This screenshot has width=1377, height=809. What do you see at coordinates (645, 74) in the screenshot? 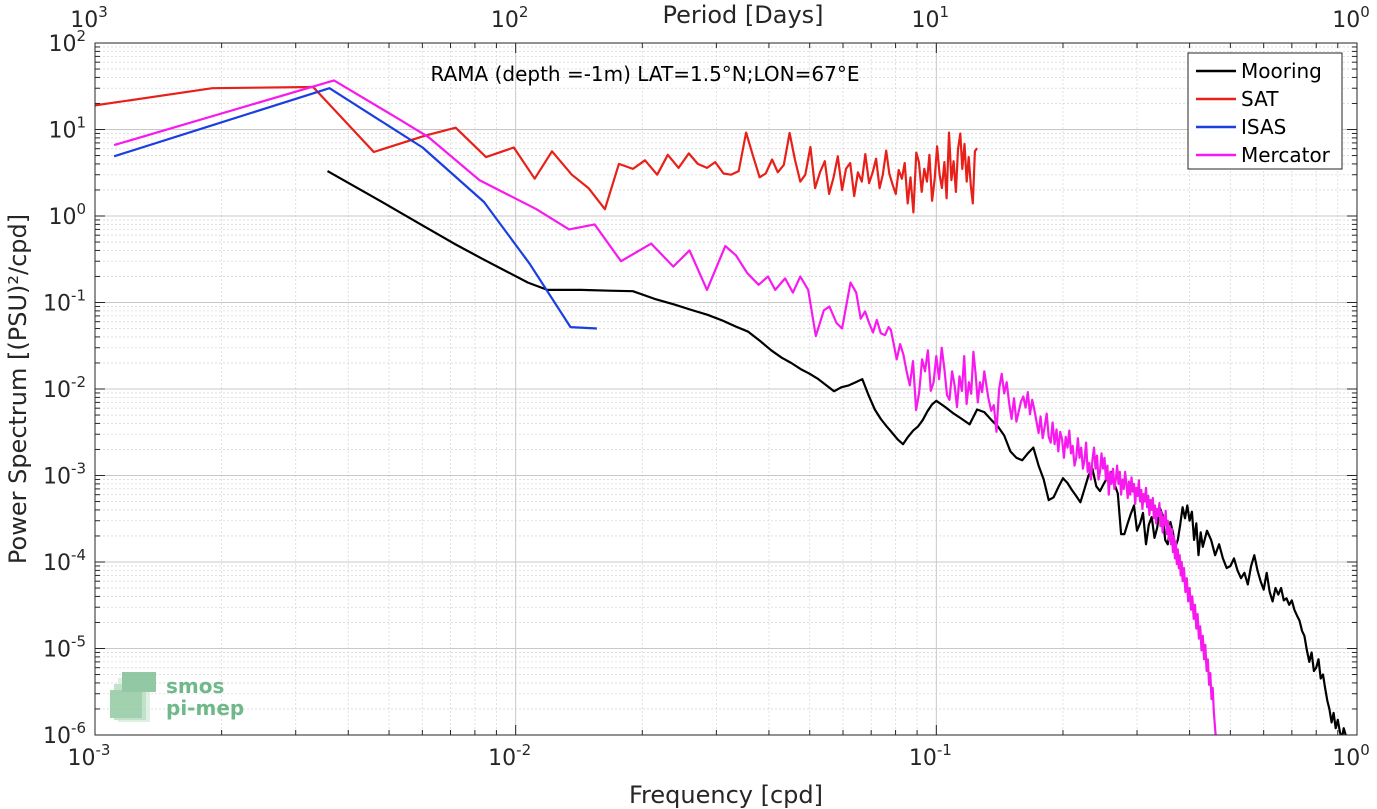
I see `chart-annotation: RAMA (depth =-1m) LAT=1.5°N;LON=67°E` at bounding box center [645, 74].